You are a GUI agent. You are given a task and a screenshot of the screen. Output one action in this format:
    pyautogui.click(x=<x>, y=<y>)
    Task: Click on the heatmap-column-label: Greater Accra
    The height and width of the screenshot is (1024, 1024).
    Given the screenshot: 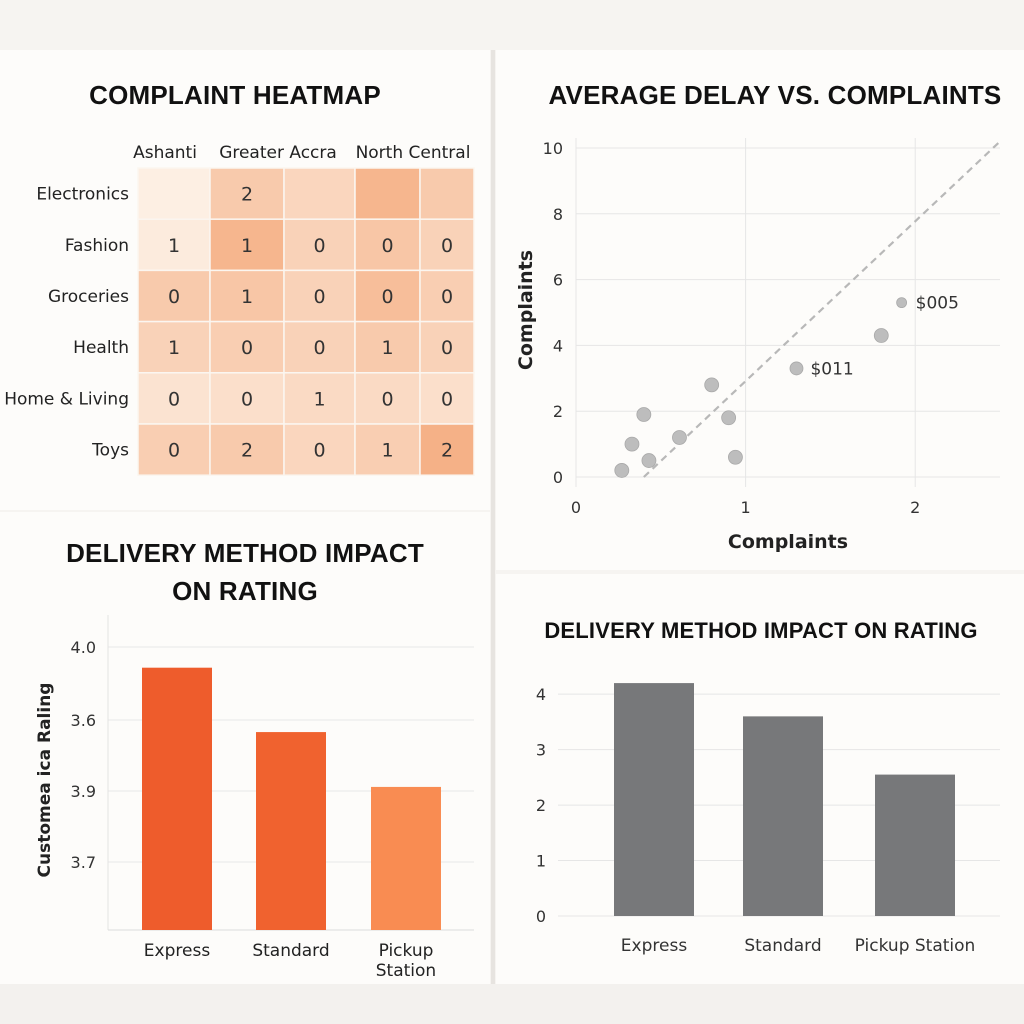 What is the action you would take?
    pyautogui.click(x=278, y=153)
    